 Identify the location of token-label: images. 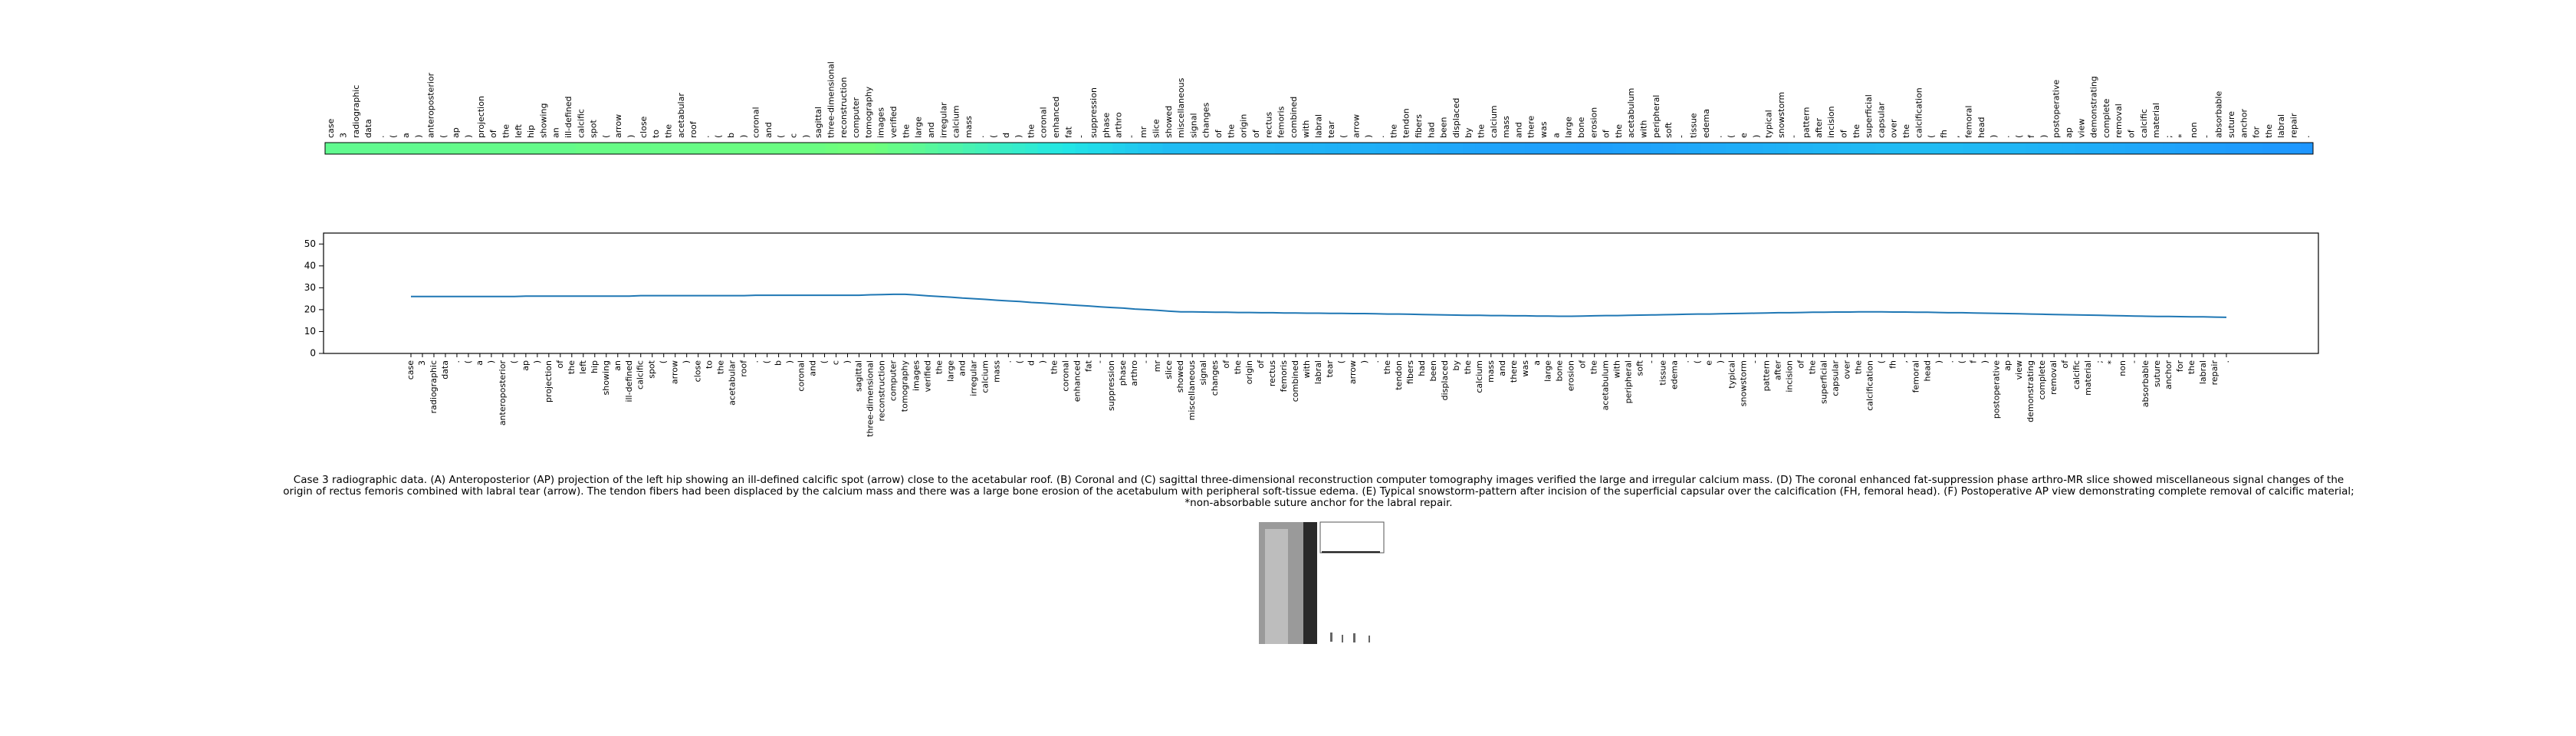
(881, 123).